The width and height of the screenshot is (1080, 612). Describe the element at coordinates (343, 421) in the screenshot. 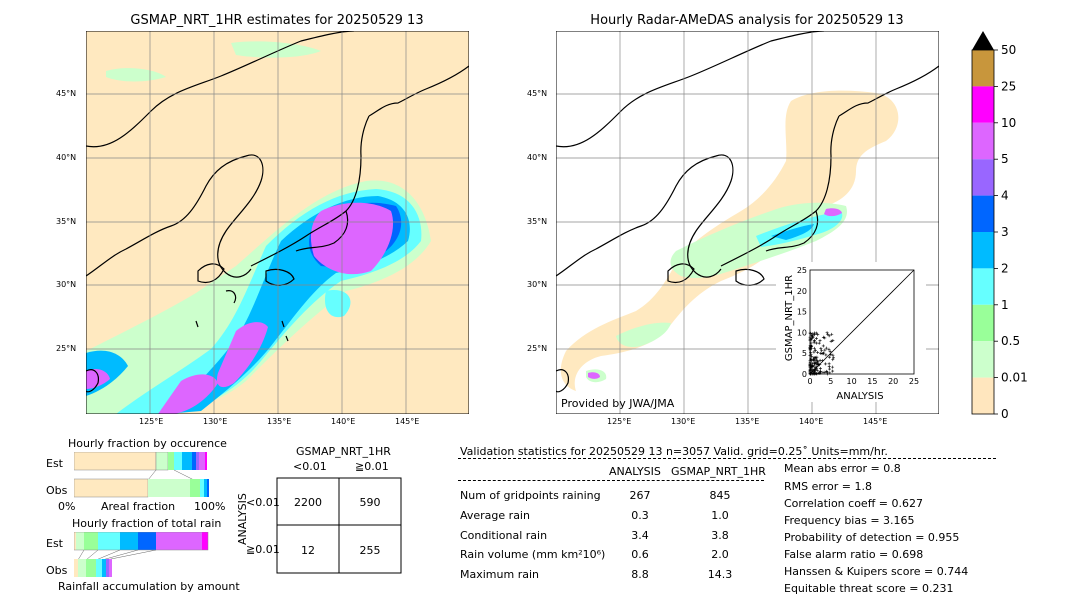

I see `left-lon-label: 140°E` at that location.